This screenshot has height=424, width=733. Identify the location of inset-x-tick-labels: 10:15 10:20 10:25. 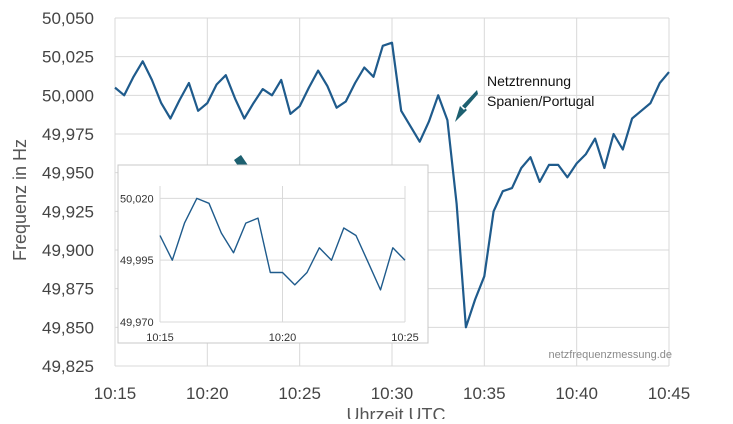
(282, 338).